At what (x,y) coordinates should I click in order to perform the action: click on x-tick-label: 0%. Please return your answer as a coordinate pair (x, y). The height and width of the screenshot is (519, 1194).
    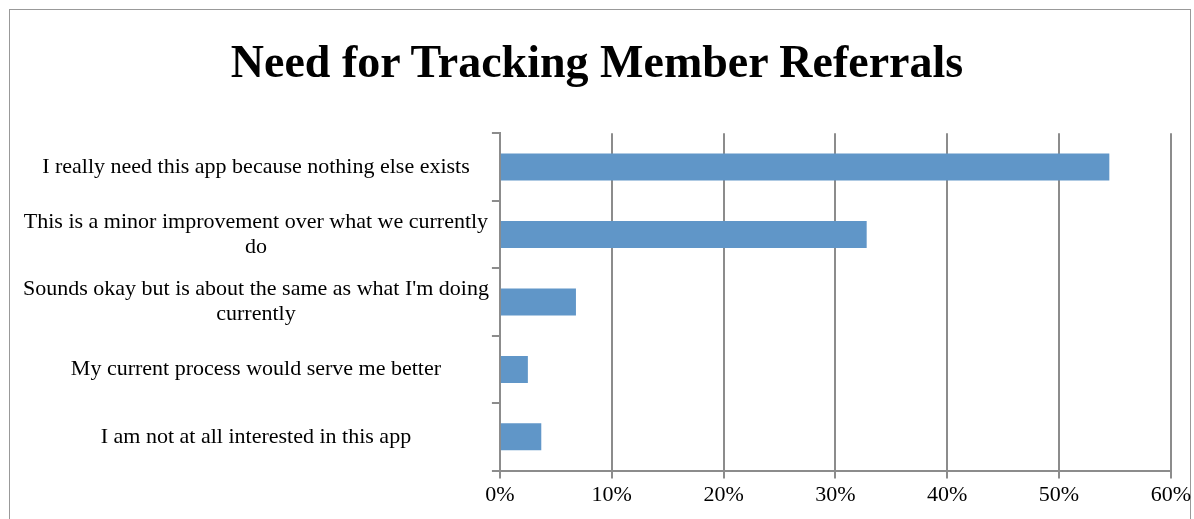
    Looking at the image, I should click on (500, 493).